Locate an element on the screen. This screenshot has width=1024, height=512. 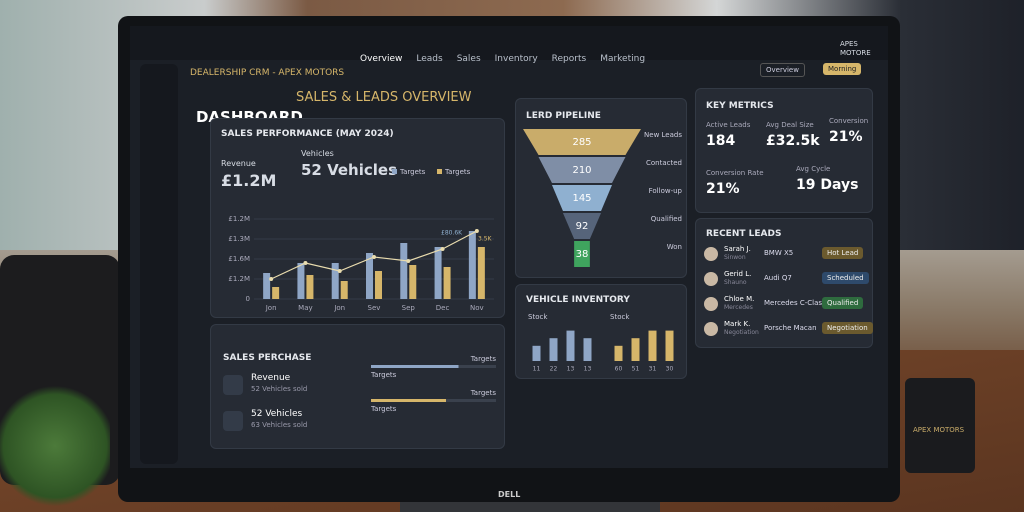
x-tick-label: 60 is located at coordinates (619, 369).